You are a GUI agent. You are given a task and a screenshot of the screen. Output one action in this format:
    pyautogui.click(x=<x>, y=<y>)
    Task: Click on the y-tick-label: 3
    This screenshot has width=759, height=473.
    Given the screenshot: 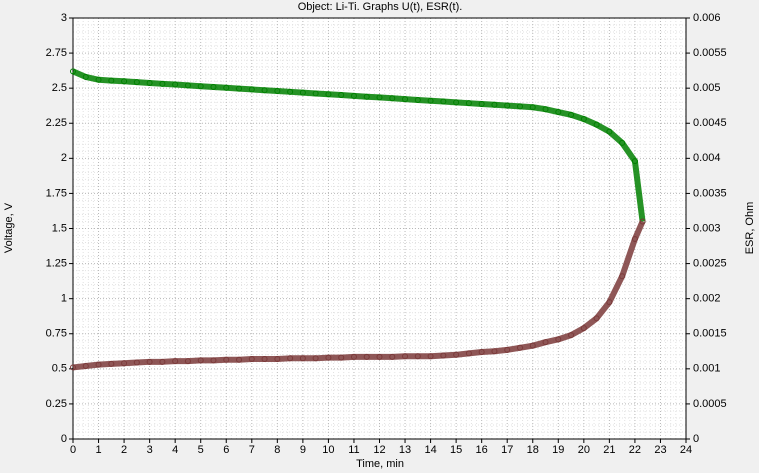 What is the action you would take?
    pyautogui.click(x=64, y=18)
    